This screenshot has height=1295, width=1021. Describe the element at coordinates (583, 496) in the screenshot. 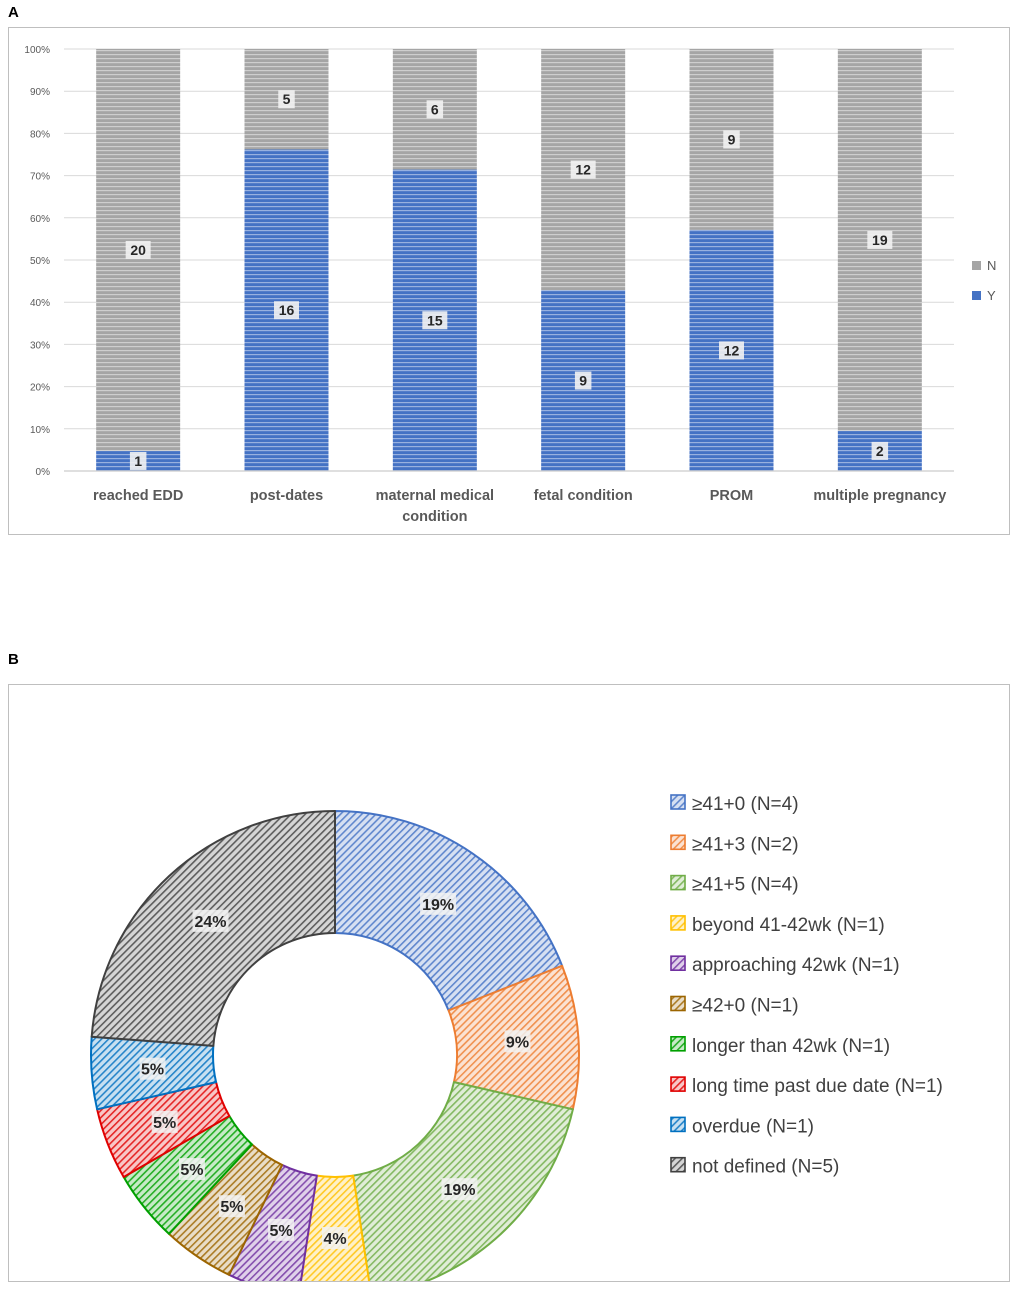

I see `x-category-label-fetal-condition: fetal condition` at that location.